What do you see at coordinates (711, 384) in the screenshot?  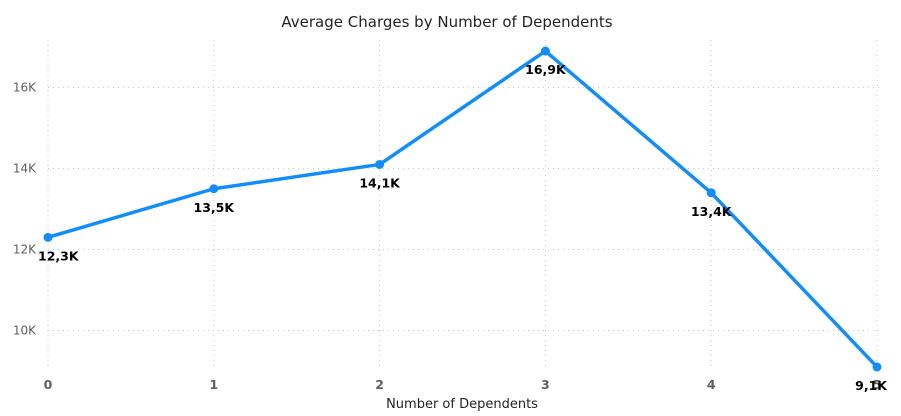 I see `x-tick-label: 4` at bounding box center [711, 384].